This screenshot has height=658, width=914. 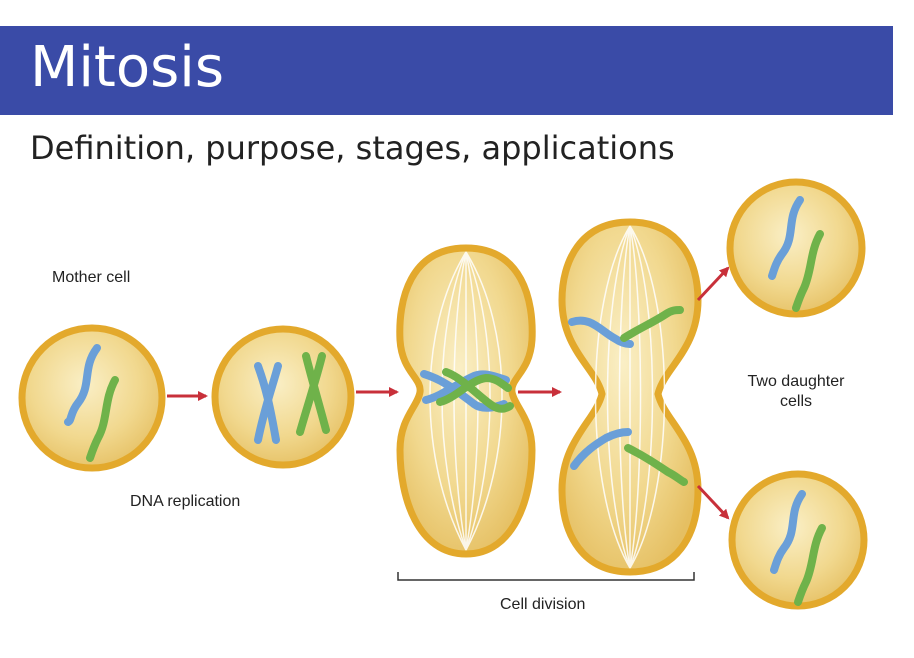 I want to click on page-title: Mitosis, so click(x=127, y=67).